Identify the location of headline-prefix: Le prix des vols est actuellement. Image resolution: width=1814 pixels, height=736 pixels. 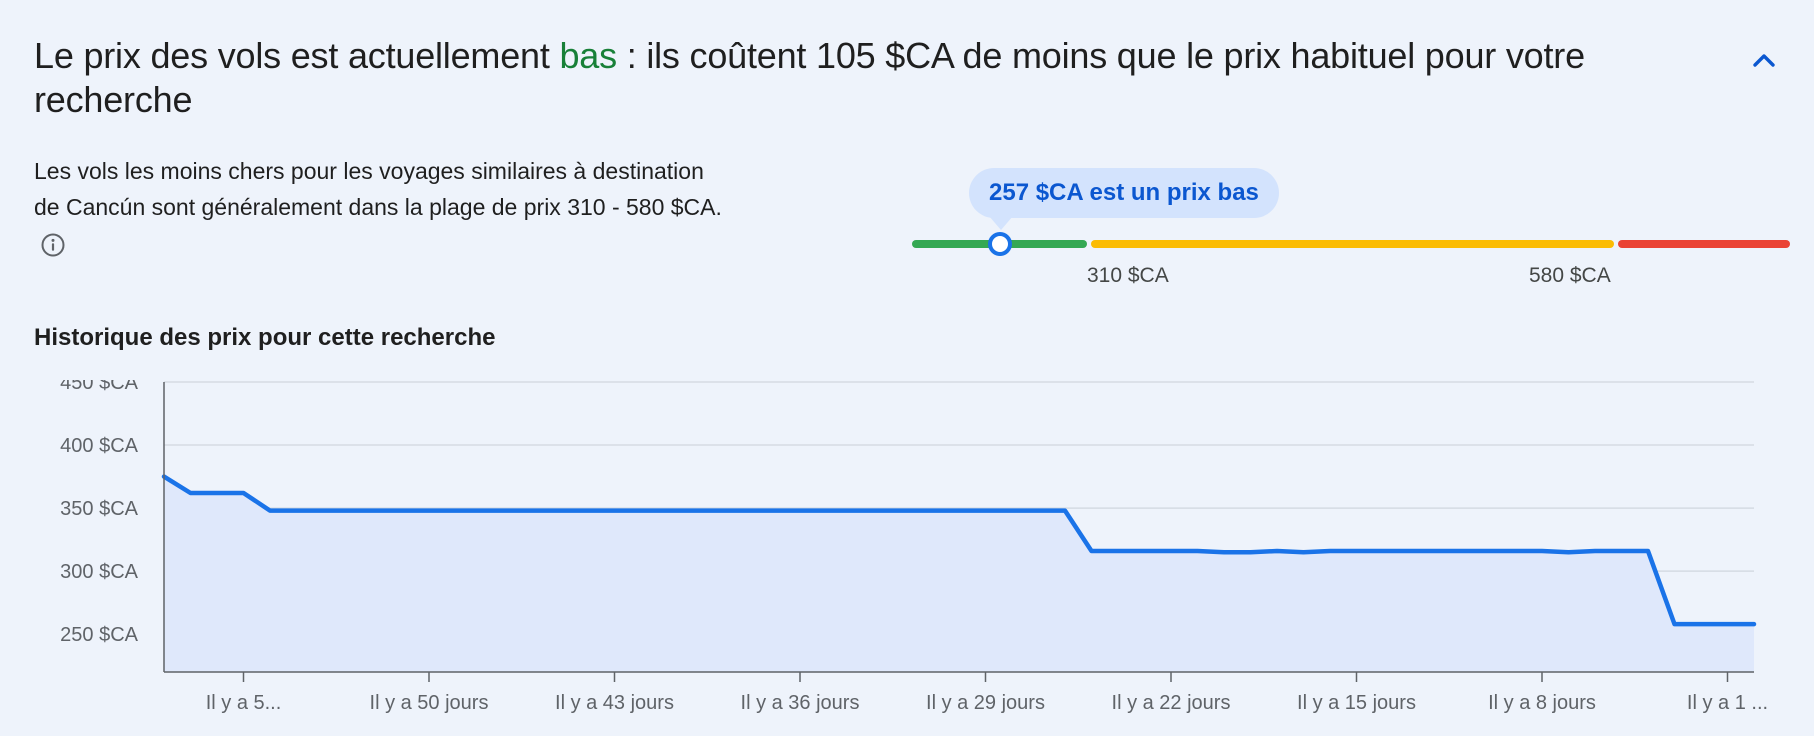
(297, 55).